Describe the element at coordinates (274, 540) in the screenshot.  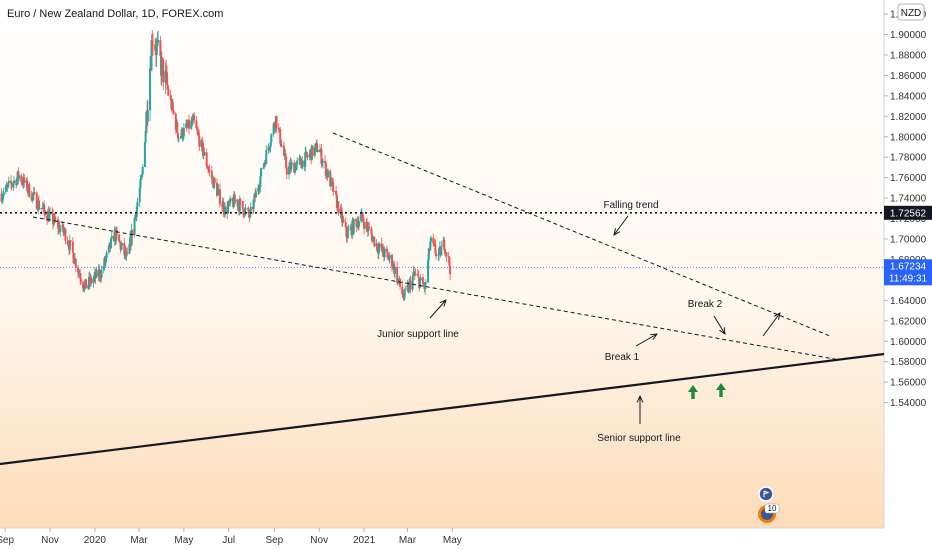
I see `x-tick-label: Sep` at that location.